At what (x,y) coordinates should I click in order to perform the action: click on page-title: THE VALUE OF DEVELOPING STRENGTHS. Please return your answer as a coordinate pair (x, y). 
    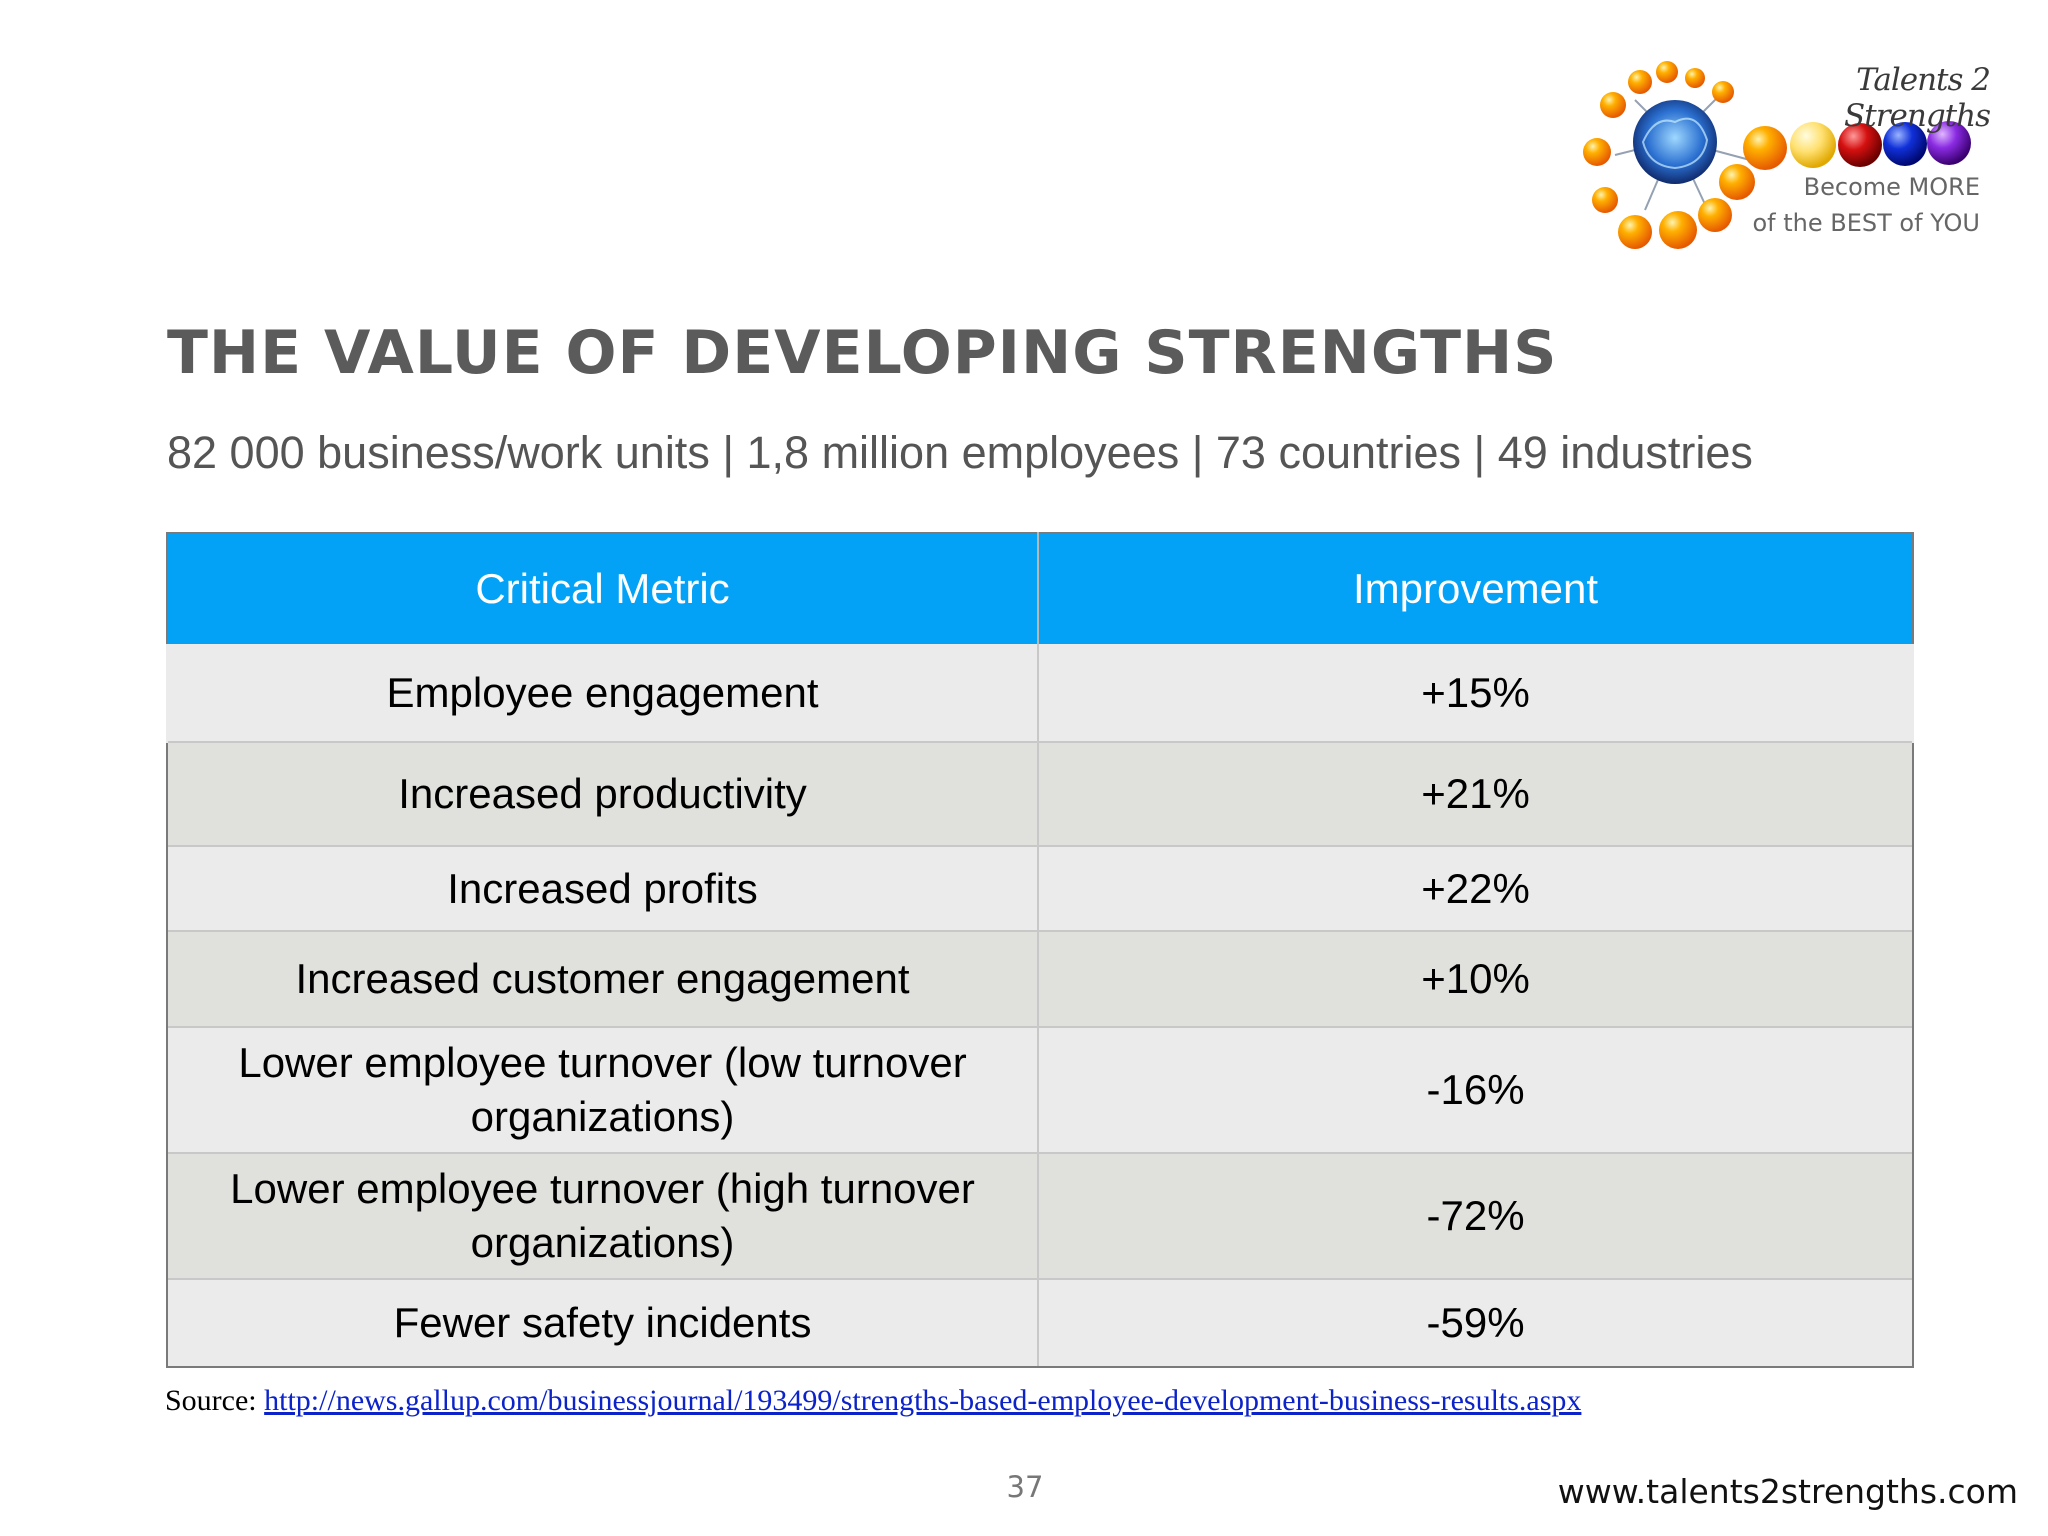
    Looking at the image, I should click on (862, 353).